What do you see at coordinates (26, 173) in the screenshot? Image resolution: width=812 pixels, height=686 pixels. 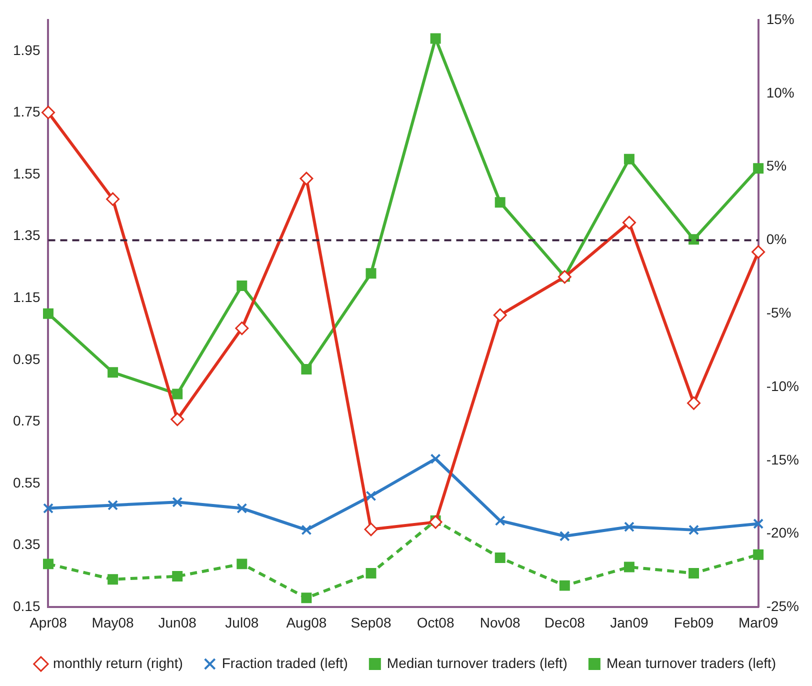 I see `y-tick-label: 1.55` at bounding box center [26, 173].